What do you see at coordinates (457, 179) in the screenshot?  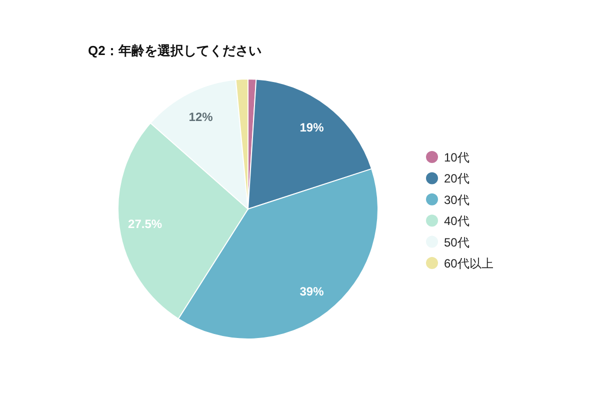 I see `legend-label: 20代` at bounding box center [457, 179].